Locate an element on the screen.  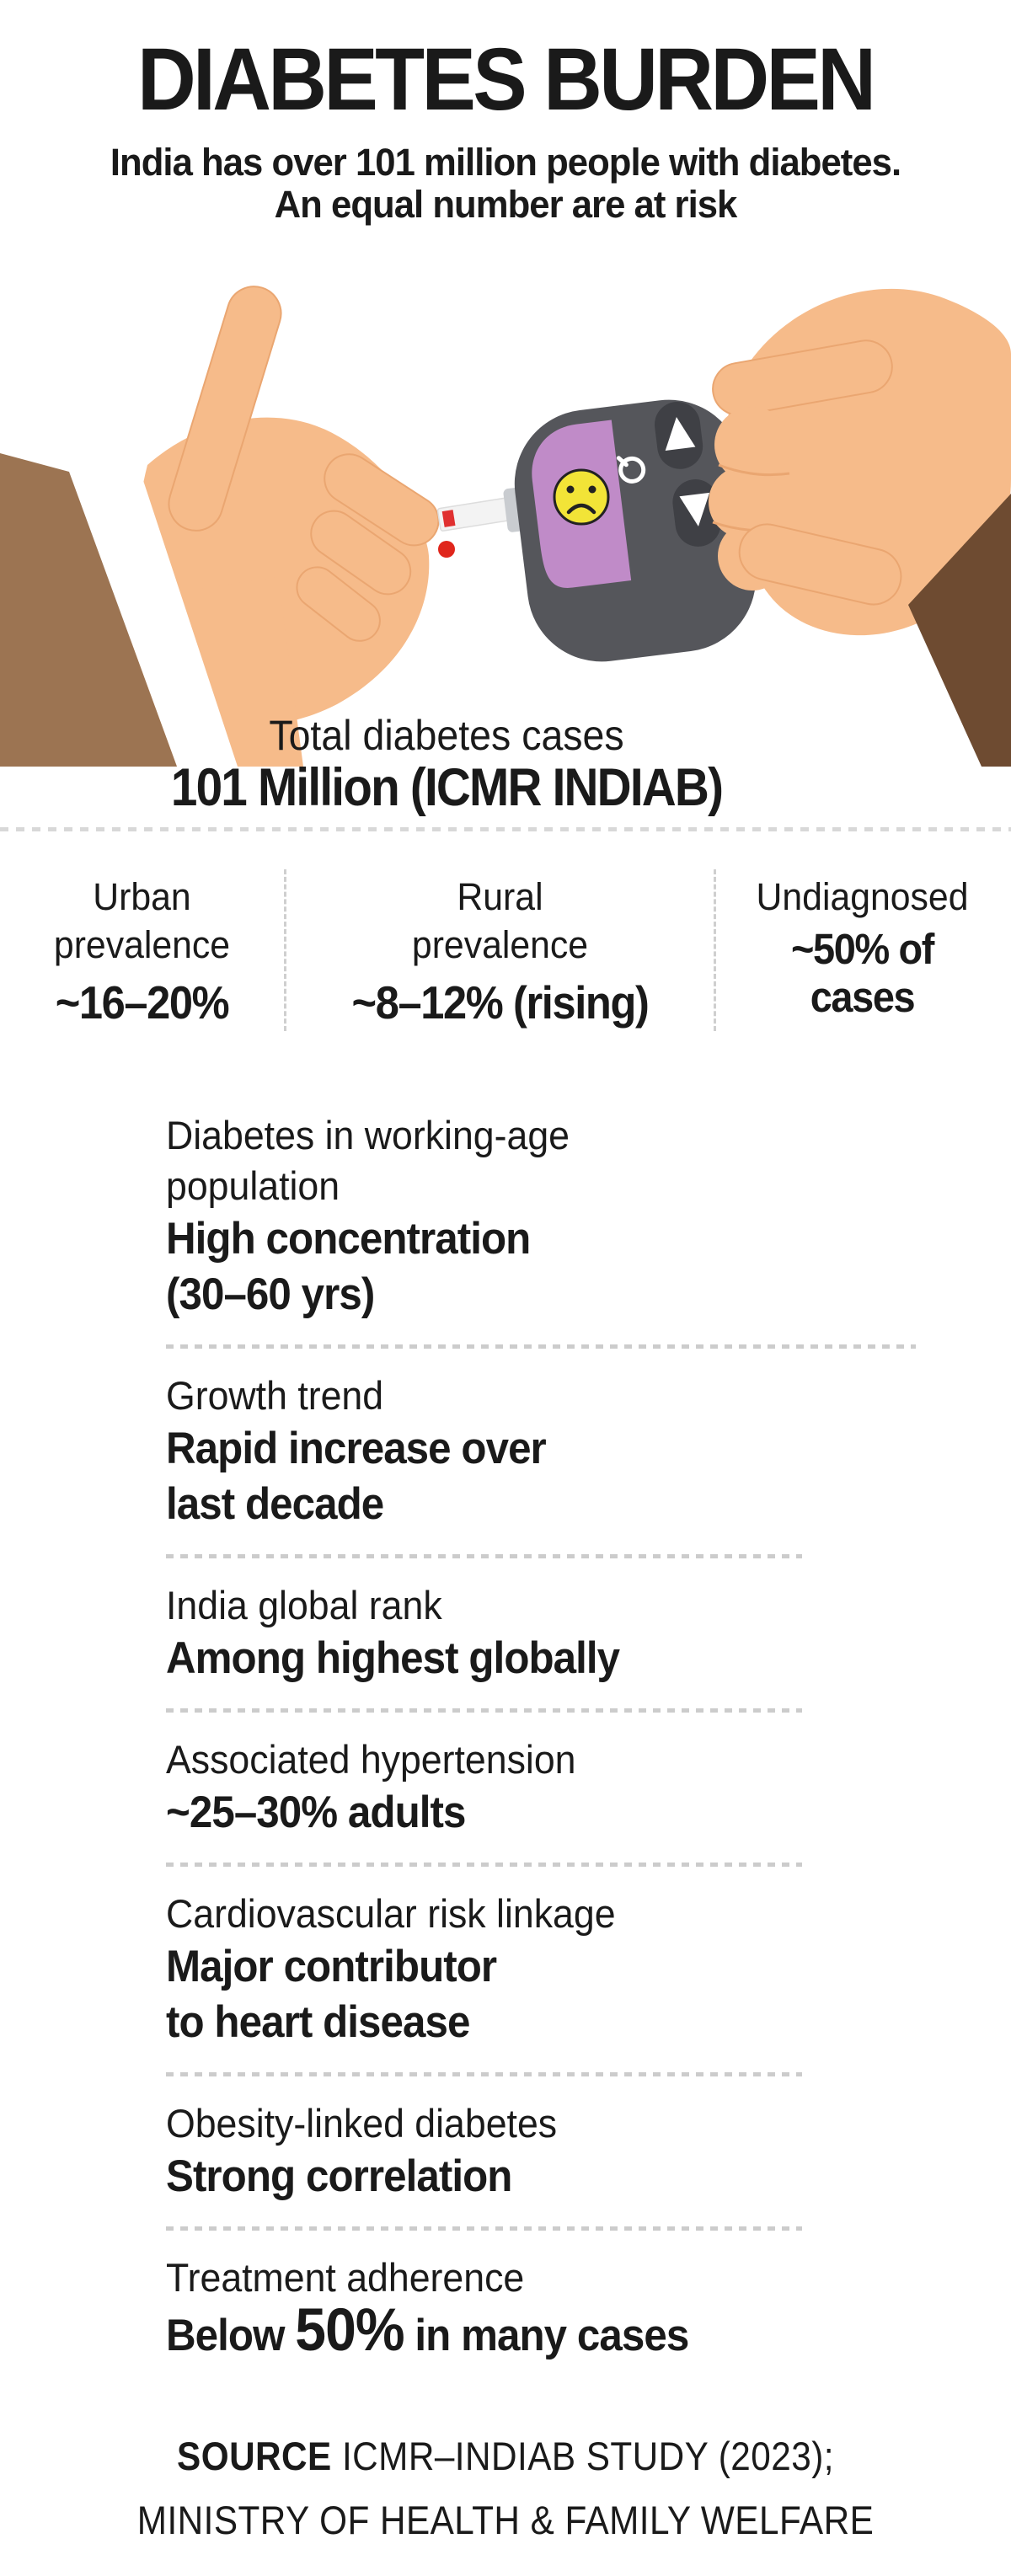
fact-value: ~25–30% adults is located at coordinates (316, 1812).